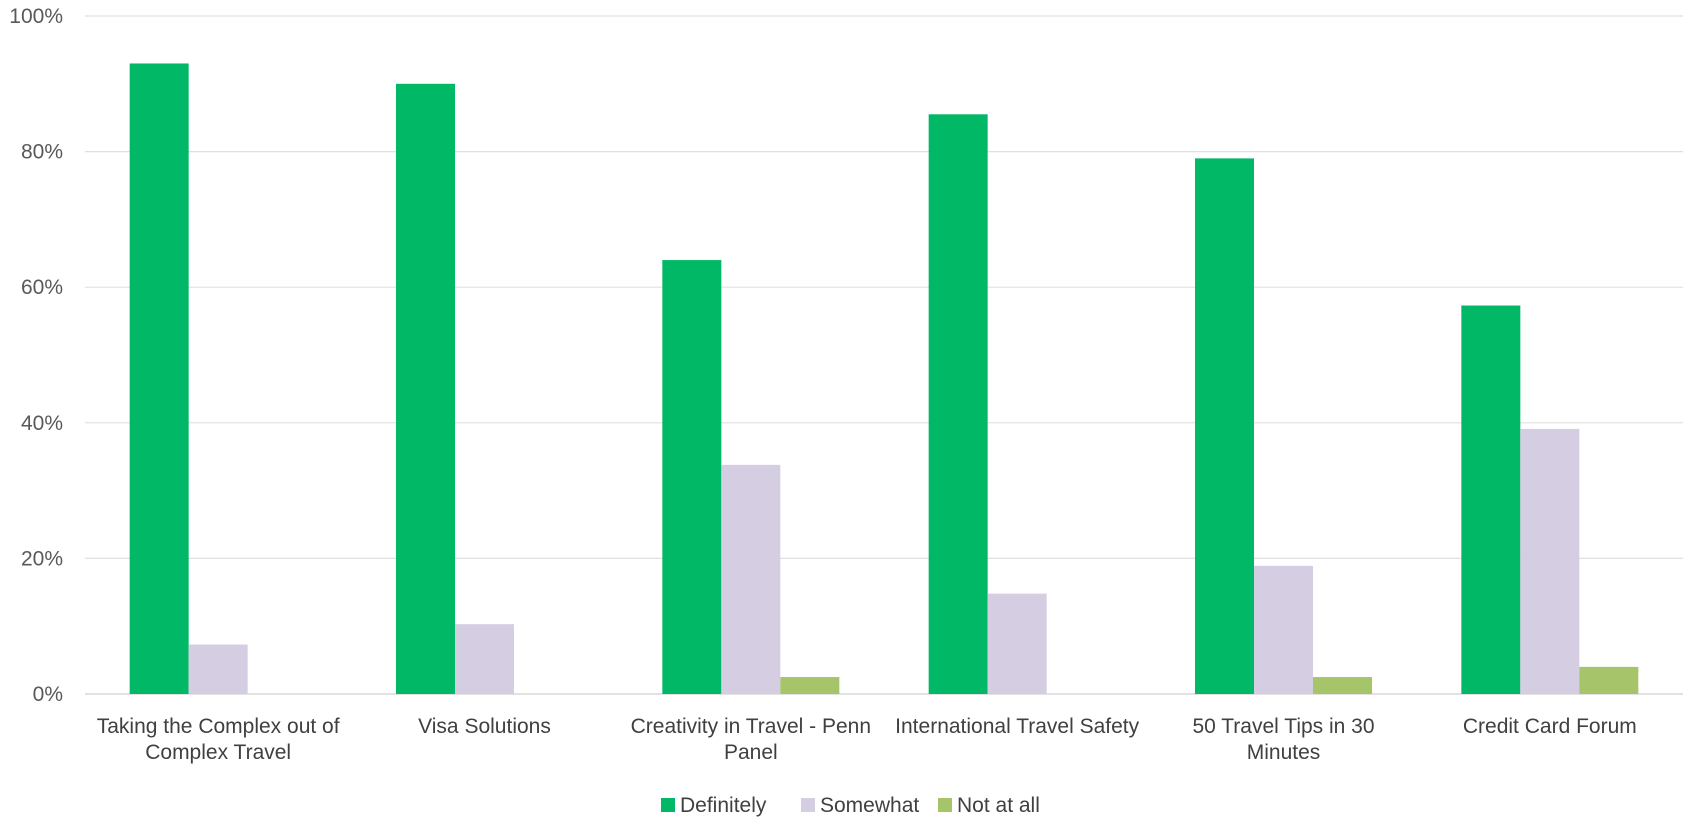 Image resolution: width=1692 pixels, height=826 pixels. Describe the element at coordinates (36, 16) in the screenshot. I see `y-tick-label: 100%` at that location.